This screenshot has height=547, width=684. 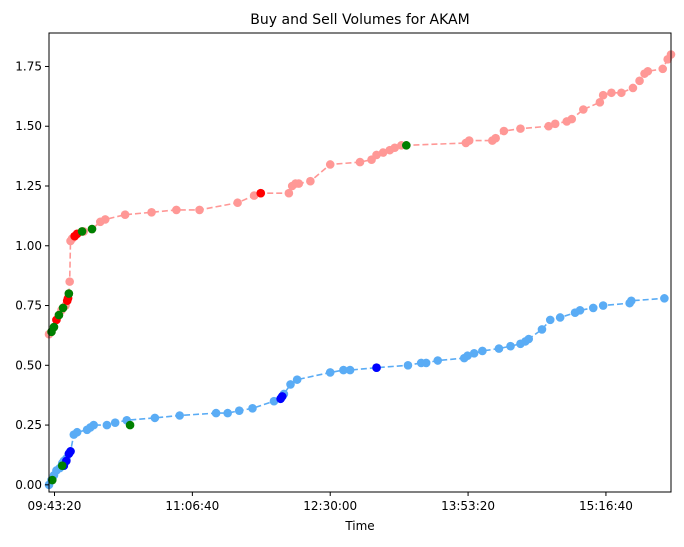 What do you see at coordinates (359, 526) in the screenshot?
I see `x-axis-label: Time` at bounding box center [359, 526].